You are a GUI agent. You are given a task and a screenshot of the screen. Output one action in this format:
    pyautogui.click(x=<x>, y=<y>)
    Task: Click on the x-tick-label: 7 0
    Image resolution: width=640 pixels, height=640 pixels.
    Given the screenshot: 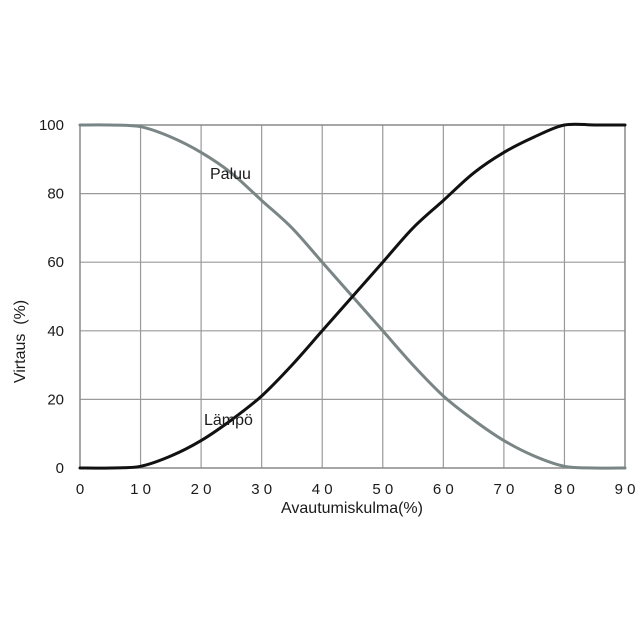 What is the action you would take?
    pyautogui.click(x=503, y=489)
    